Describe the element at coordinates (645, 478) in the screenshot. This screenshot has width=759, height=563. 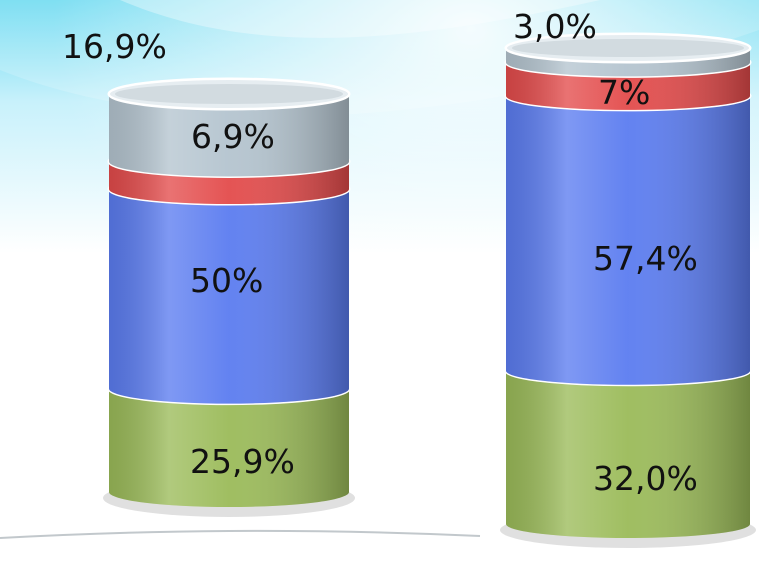
I see `data-label: 32,0%` at that location.